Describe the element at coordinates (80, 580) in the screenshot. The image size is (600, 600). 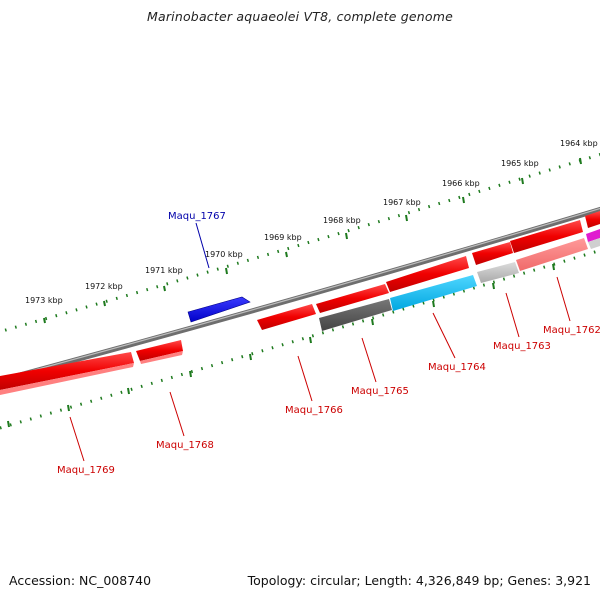
I see `accession-text: Accession: NC_008740` at that location.